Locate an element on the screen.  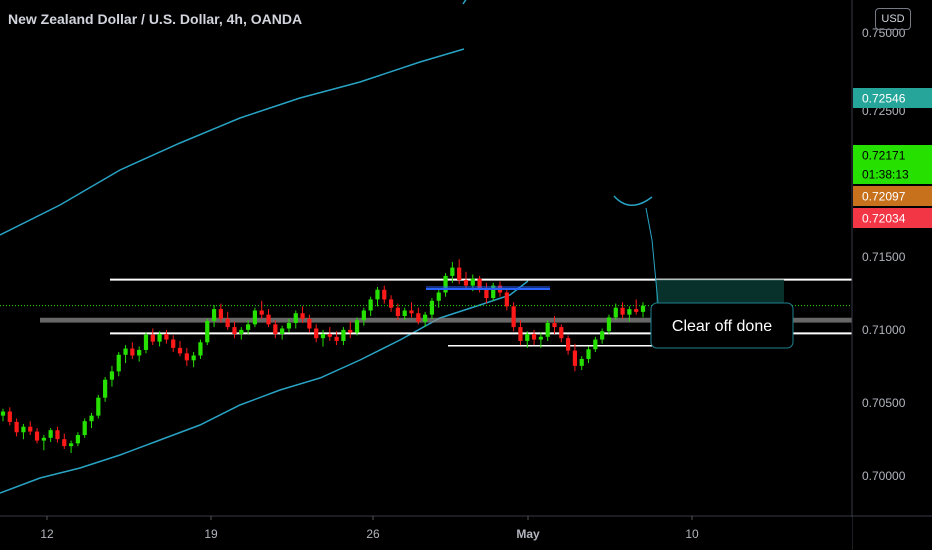
price-tick-label: 0.71500 is located at coordinates (884, 257).